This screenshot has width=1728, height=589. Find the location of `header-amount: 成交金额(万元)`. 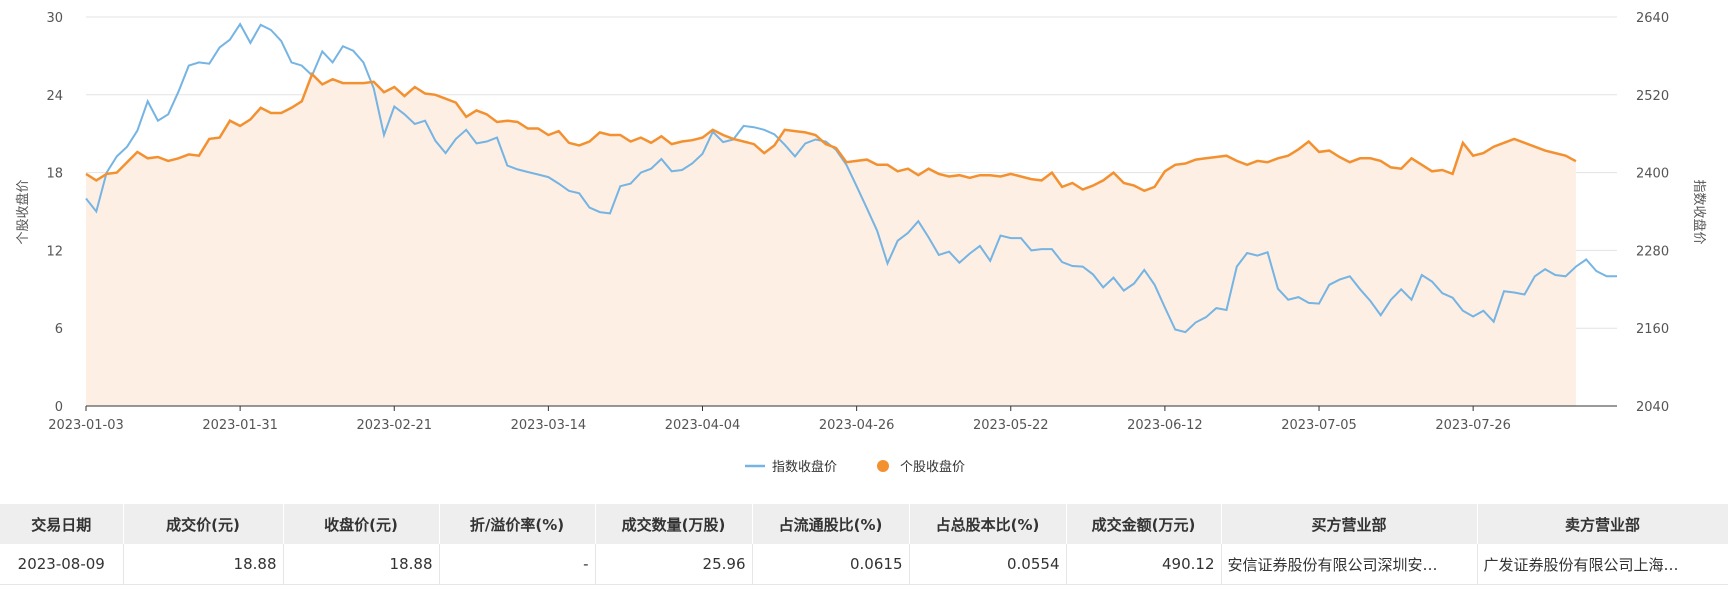

header-amount: 成交金额(万元) is located at coordinates (1144, 524).